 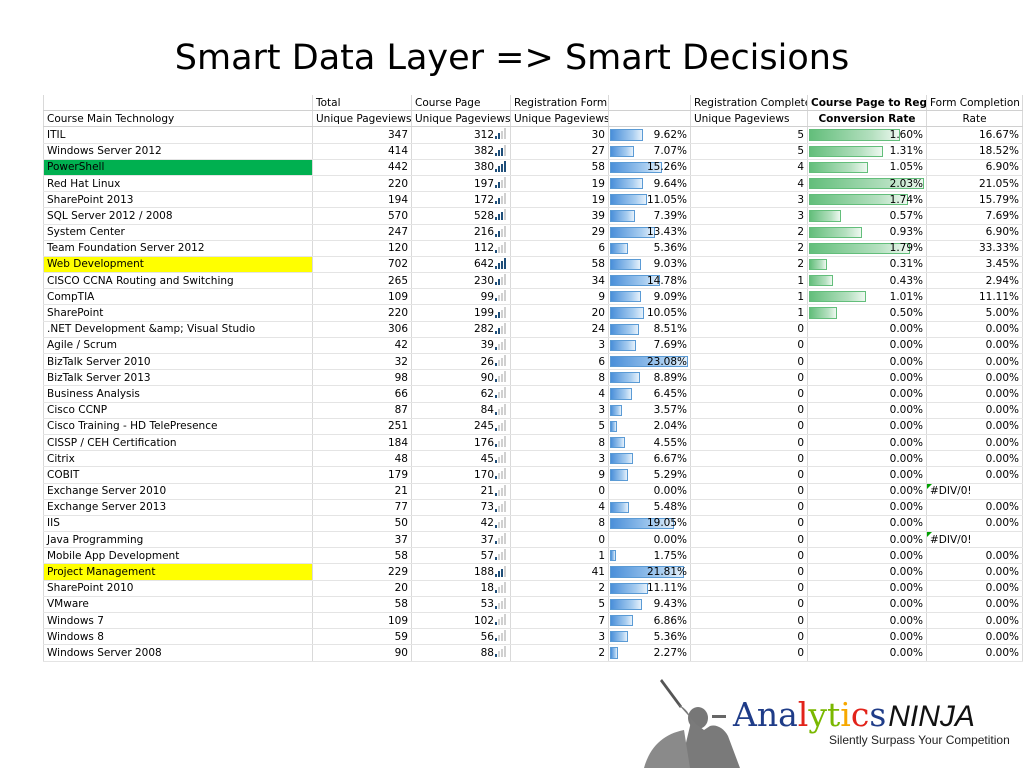 I want to click on form-completion-rate-cell: 2.94%, so click(x=974, y=281).